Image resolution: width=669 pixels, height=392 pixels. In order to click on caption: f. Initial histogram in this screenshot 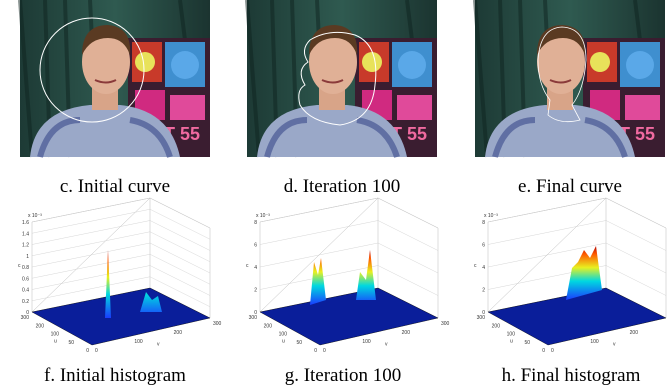, I will do `click(115, 375)`.